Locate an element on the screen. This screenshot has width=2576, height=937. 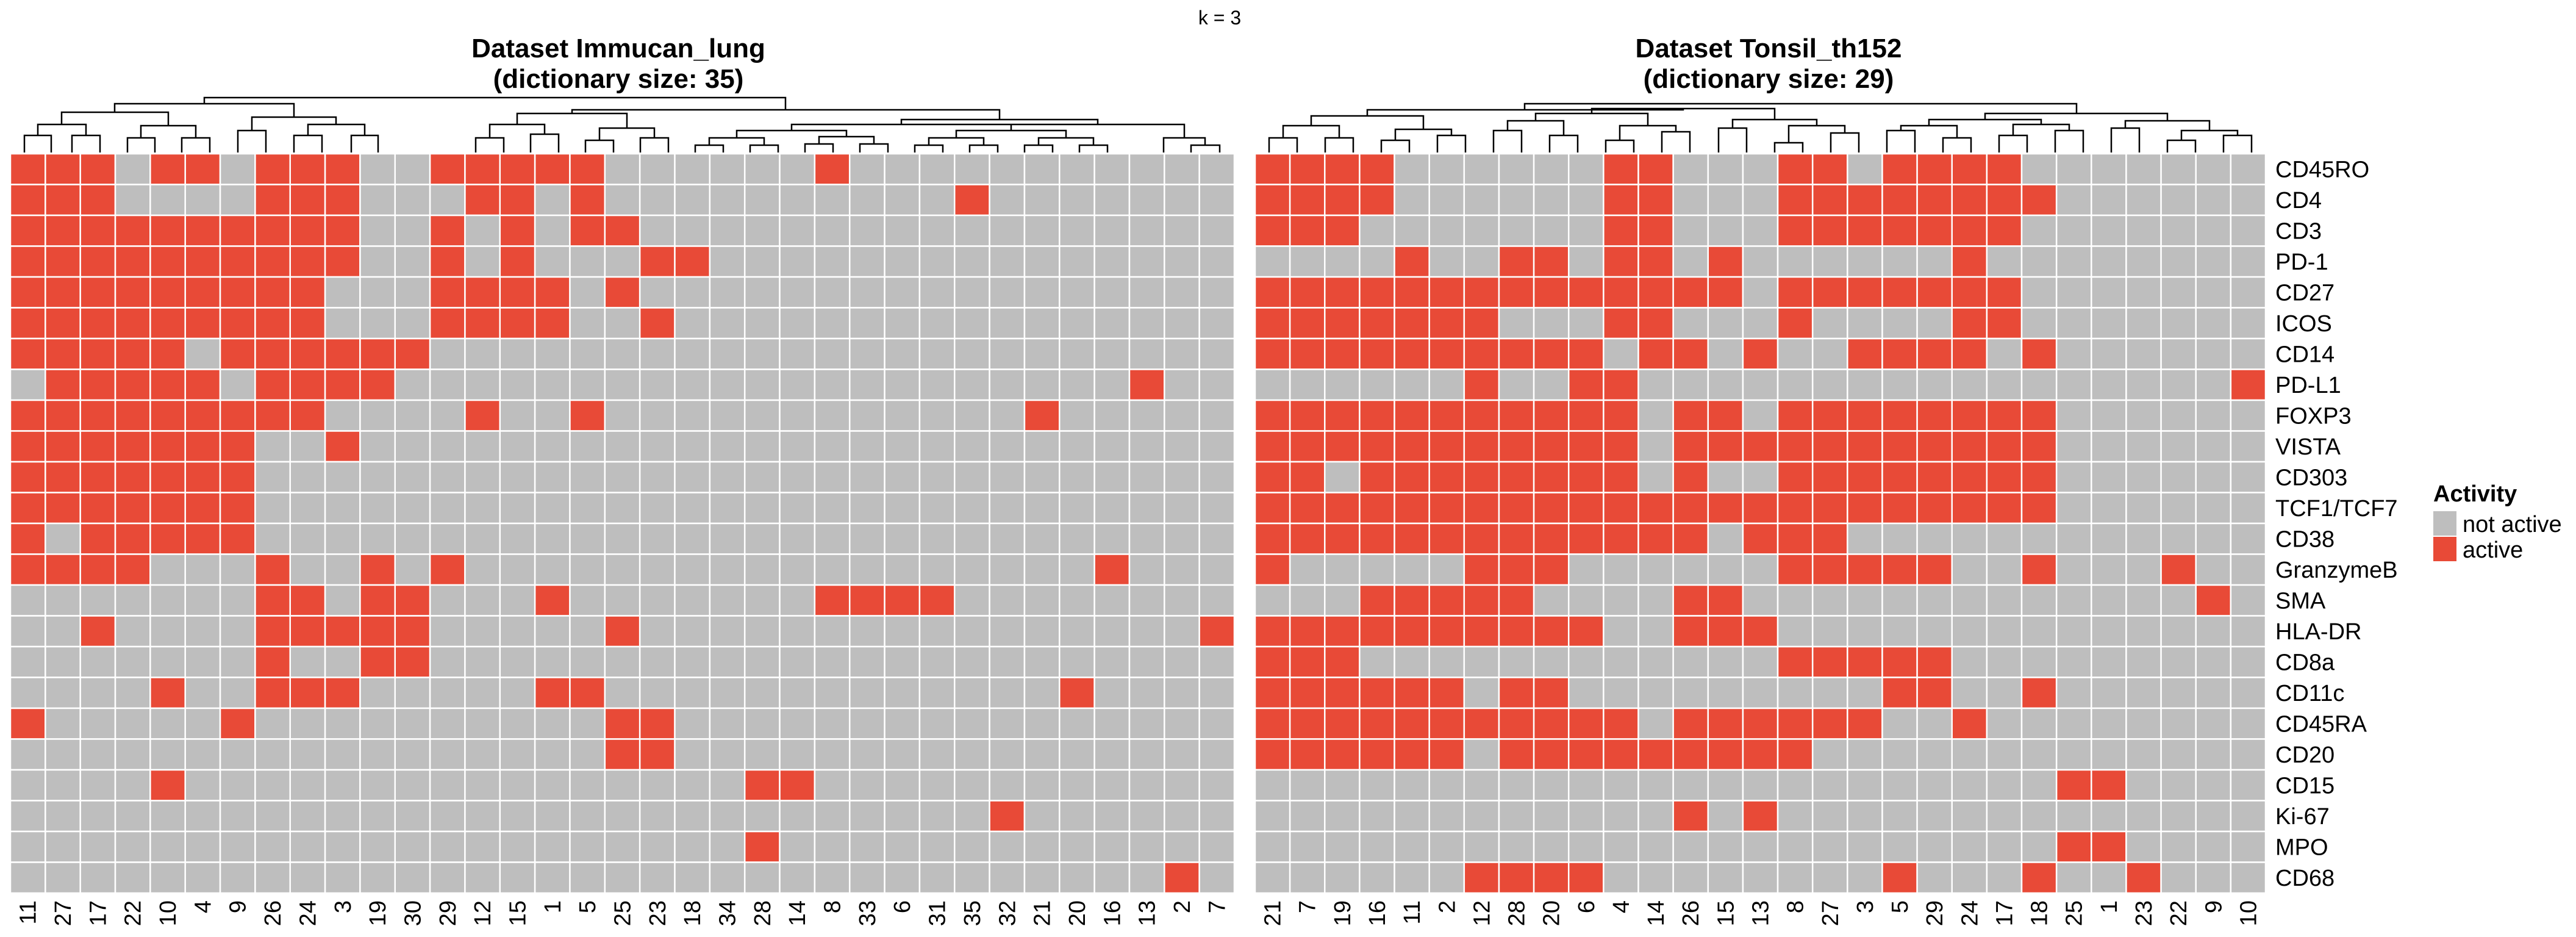
row-label: ICOS is located at coordinates (2303, 324).